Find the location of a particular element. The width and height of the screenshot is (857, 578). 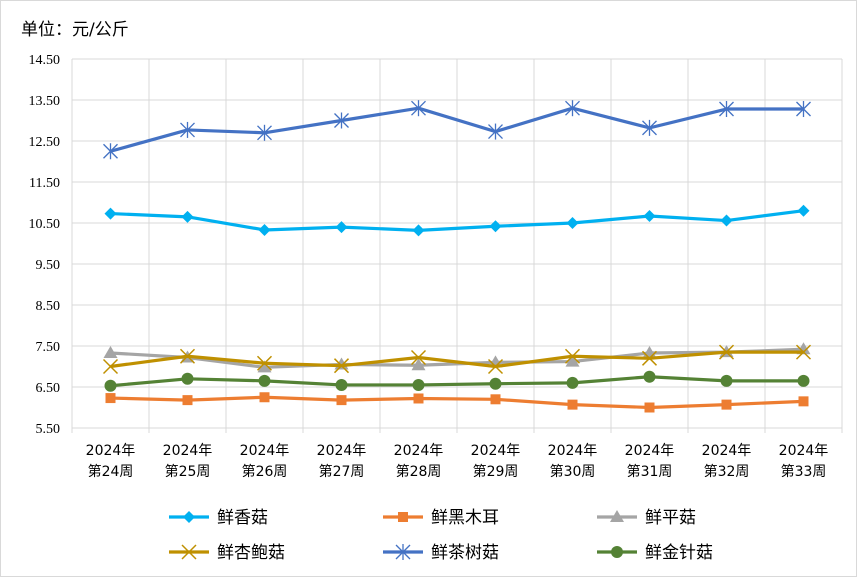

y-tick-label: 14.50 is located at coordinates (45, 60).